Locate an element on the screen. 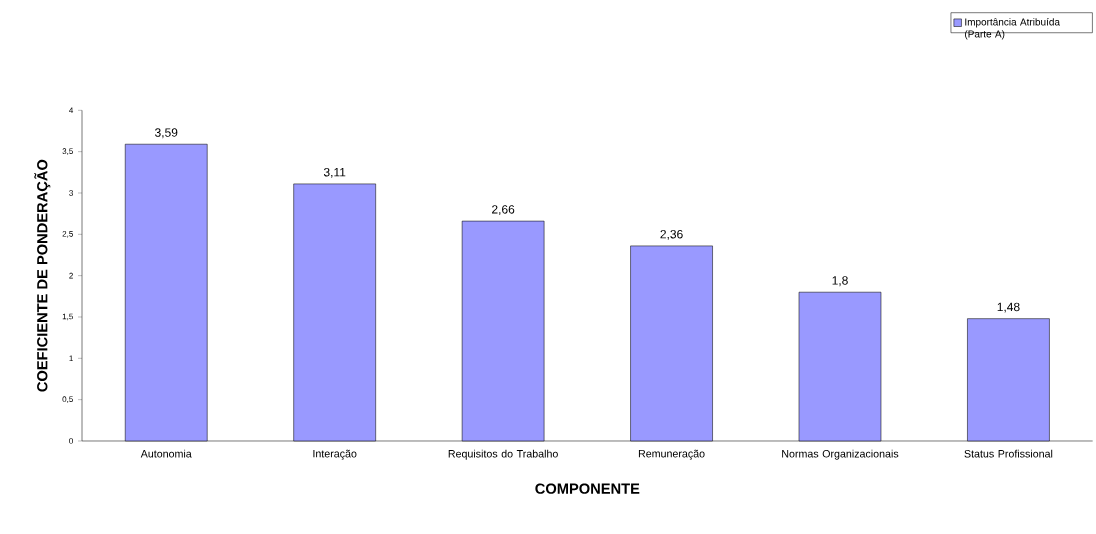 The height and width of the screenshot is (534, 1096). y-tick-label: 1,5 is located at coordinates (67, 317).